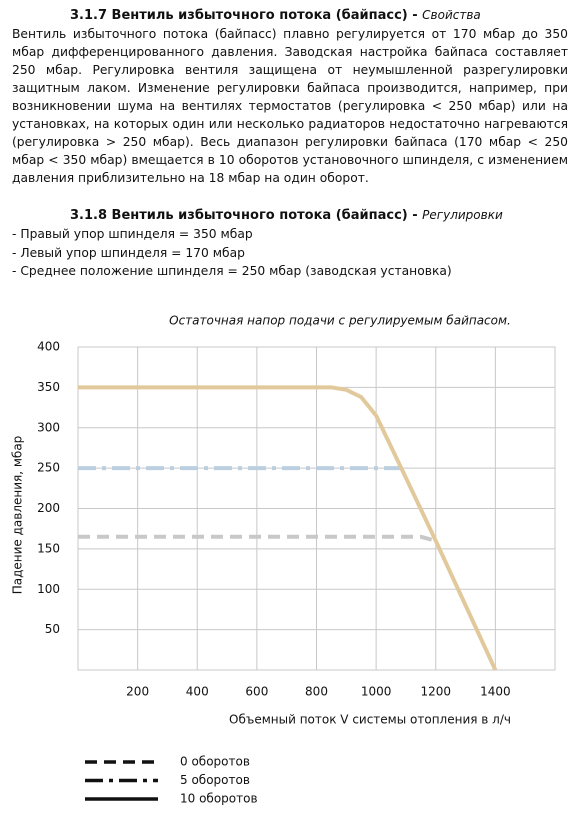 This screenshot has width=581, height=817. Describe the element at coordinates (219, 799) in the screenshot. I see `legend-label: 10 оборотов` at that location.